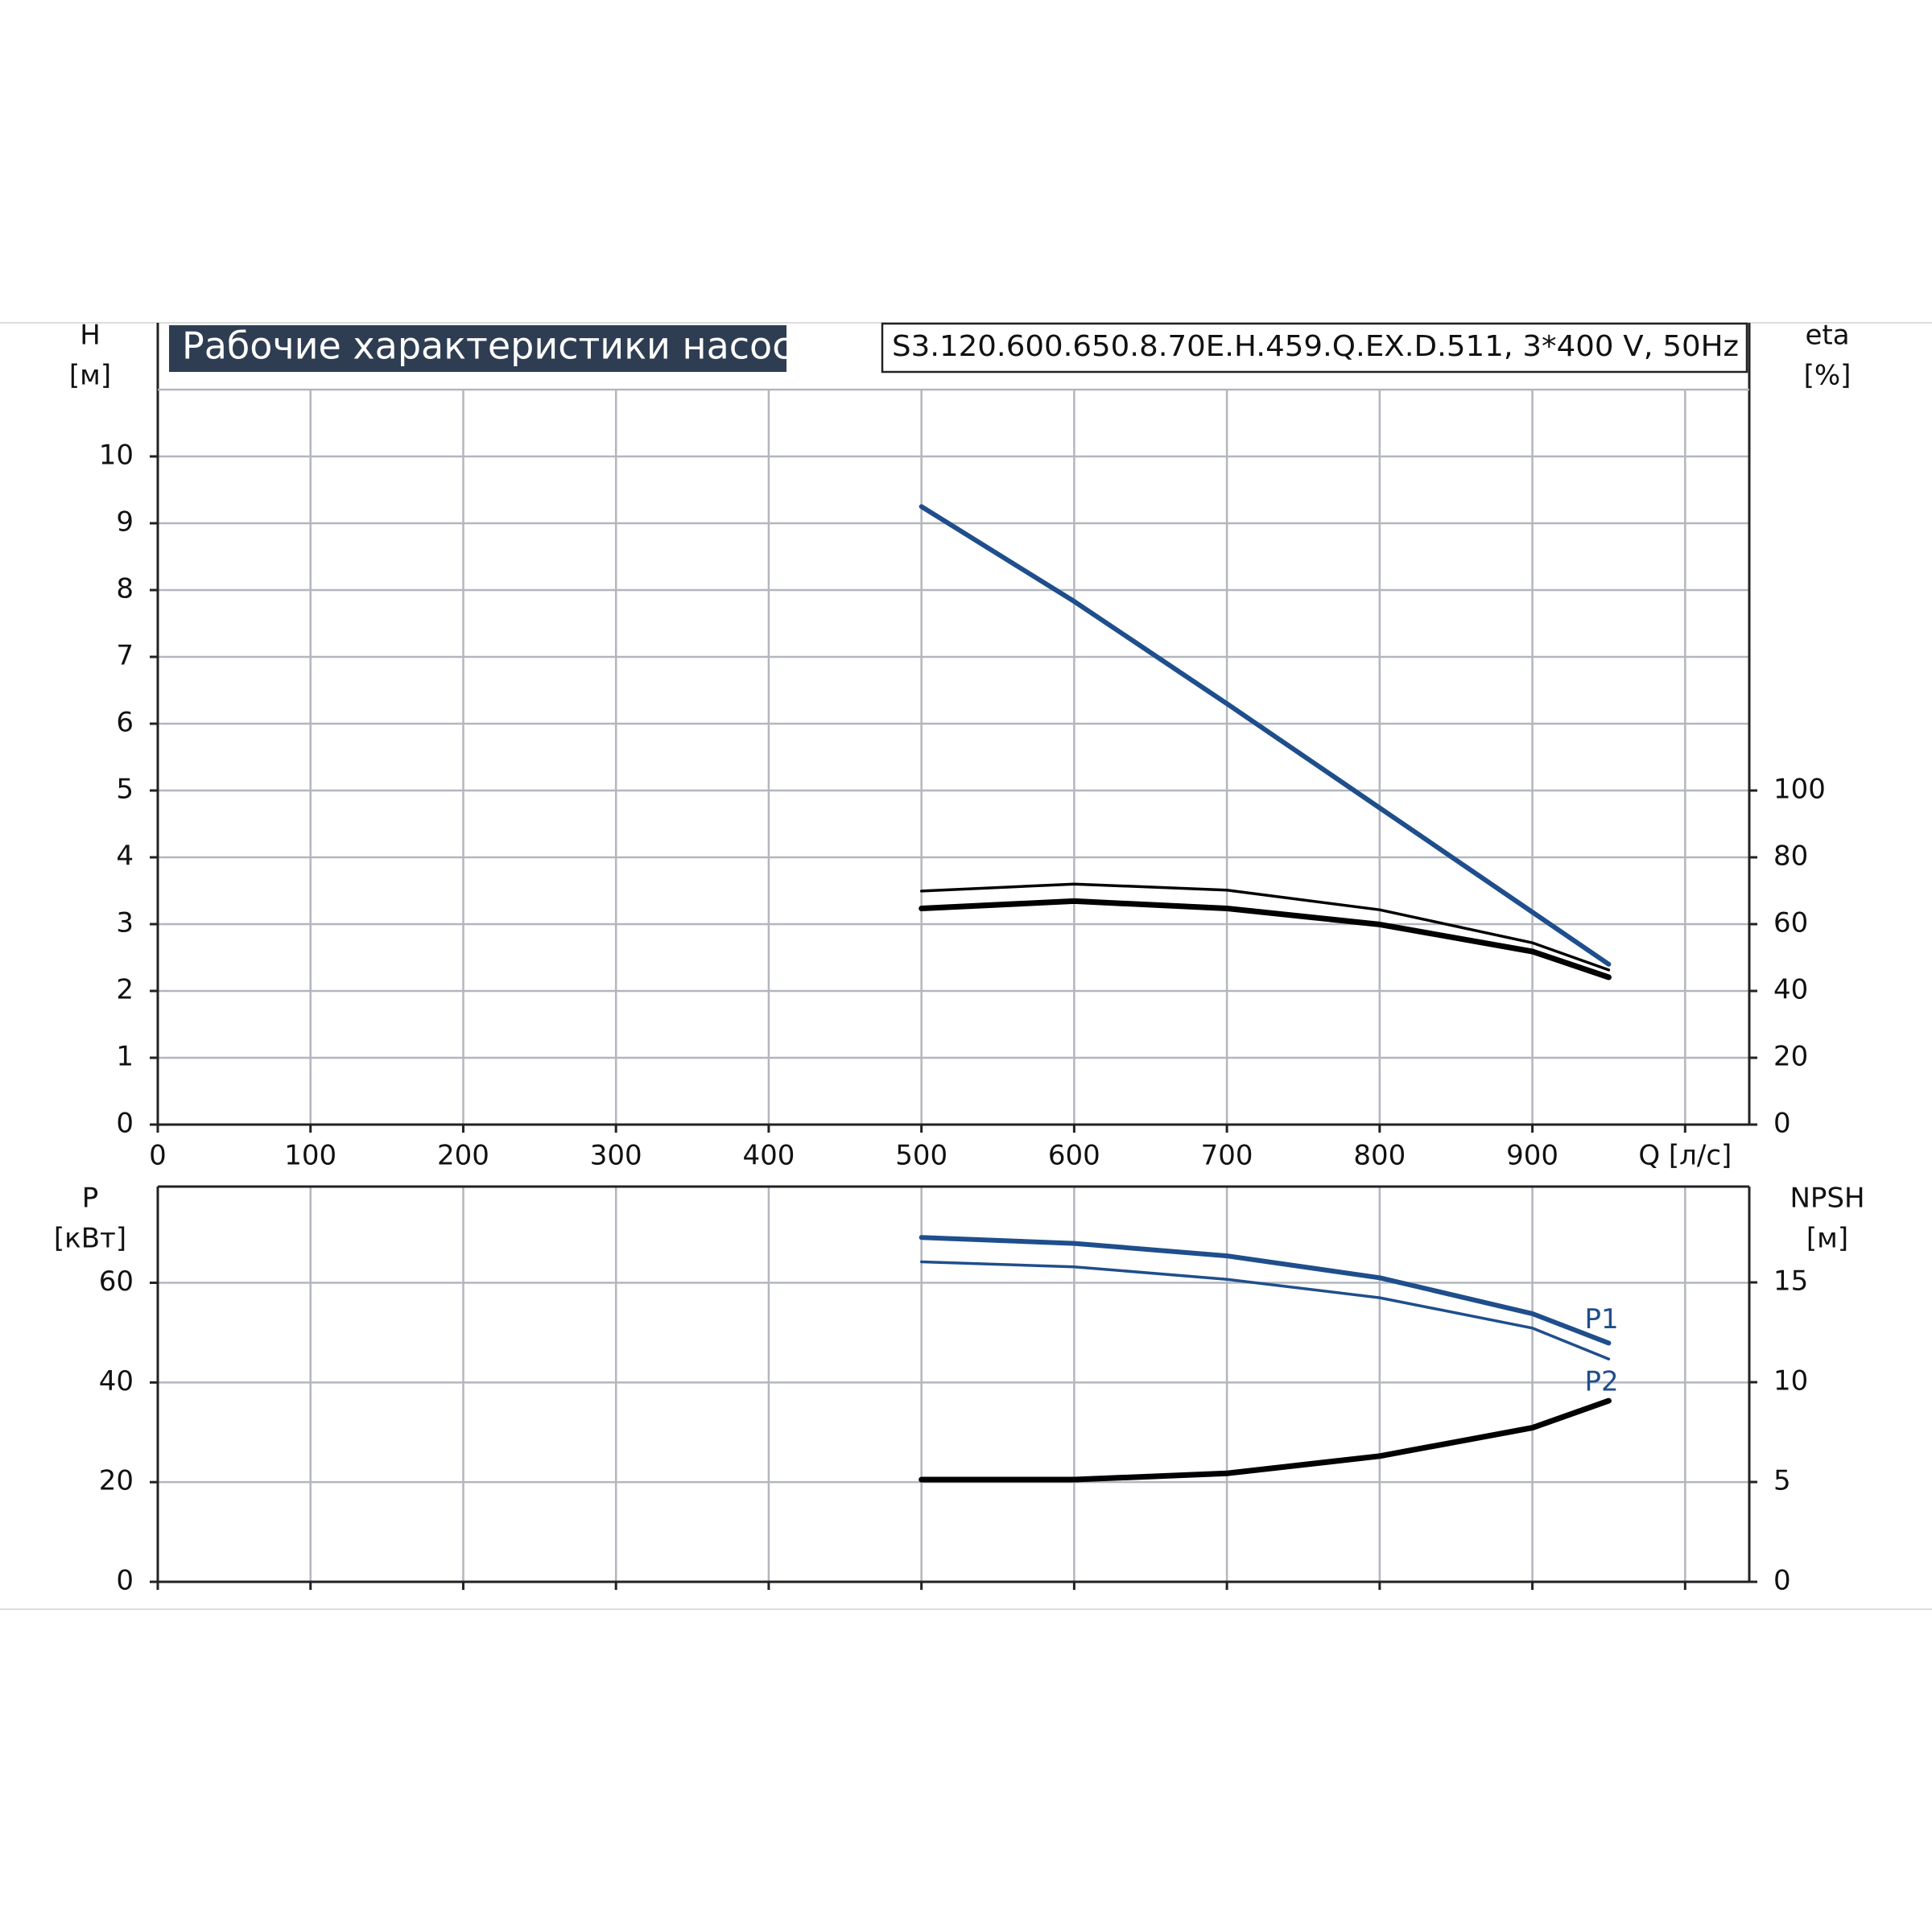 This screenshot has height=1932, width=1932. What do you see at coordinates (116, 456) in the screenshot?
I see `y-tick-label: 10` at bounding box center [116, 456].